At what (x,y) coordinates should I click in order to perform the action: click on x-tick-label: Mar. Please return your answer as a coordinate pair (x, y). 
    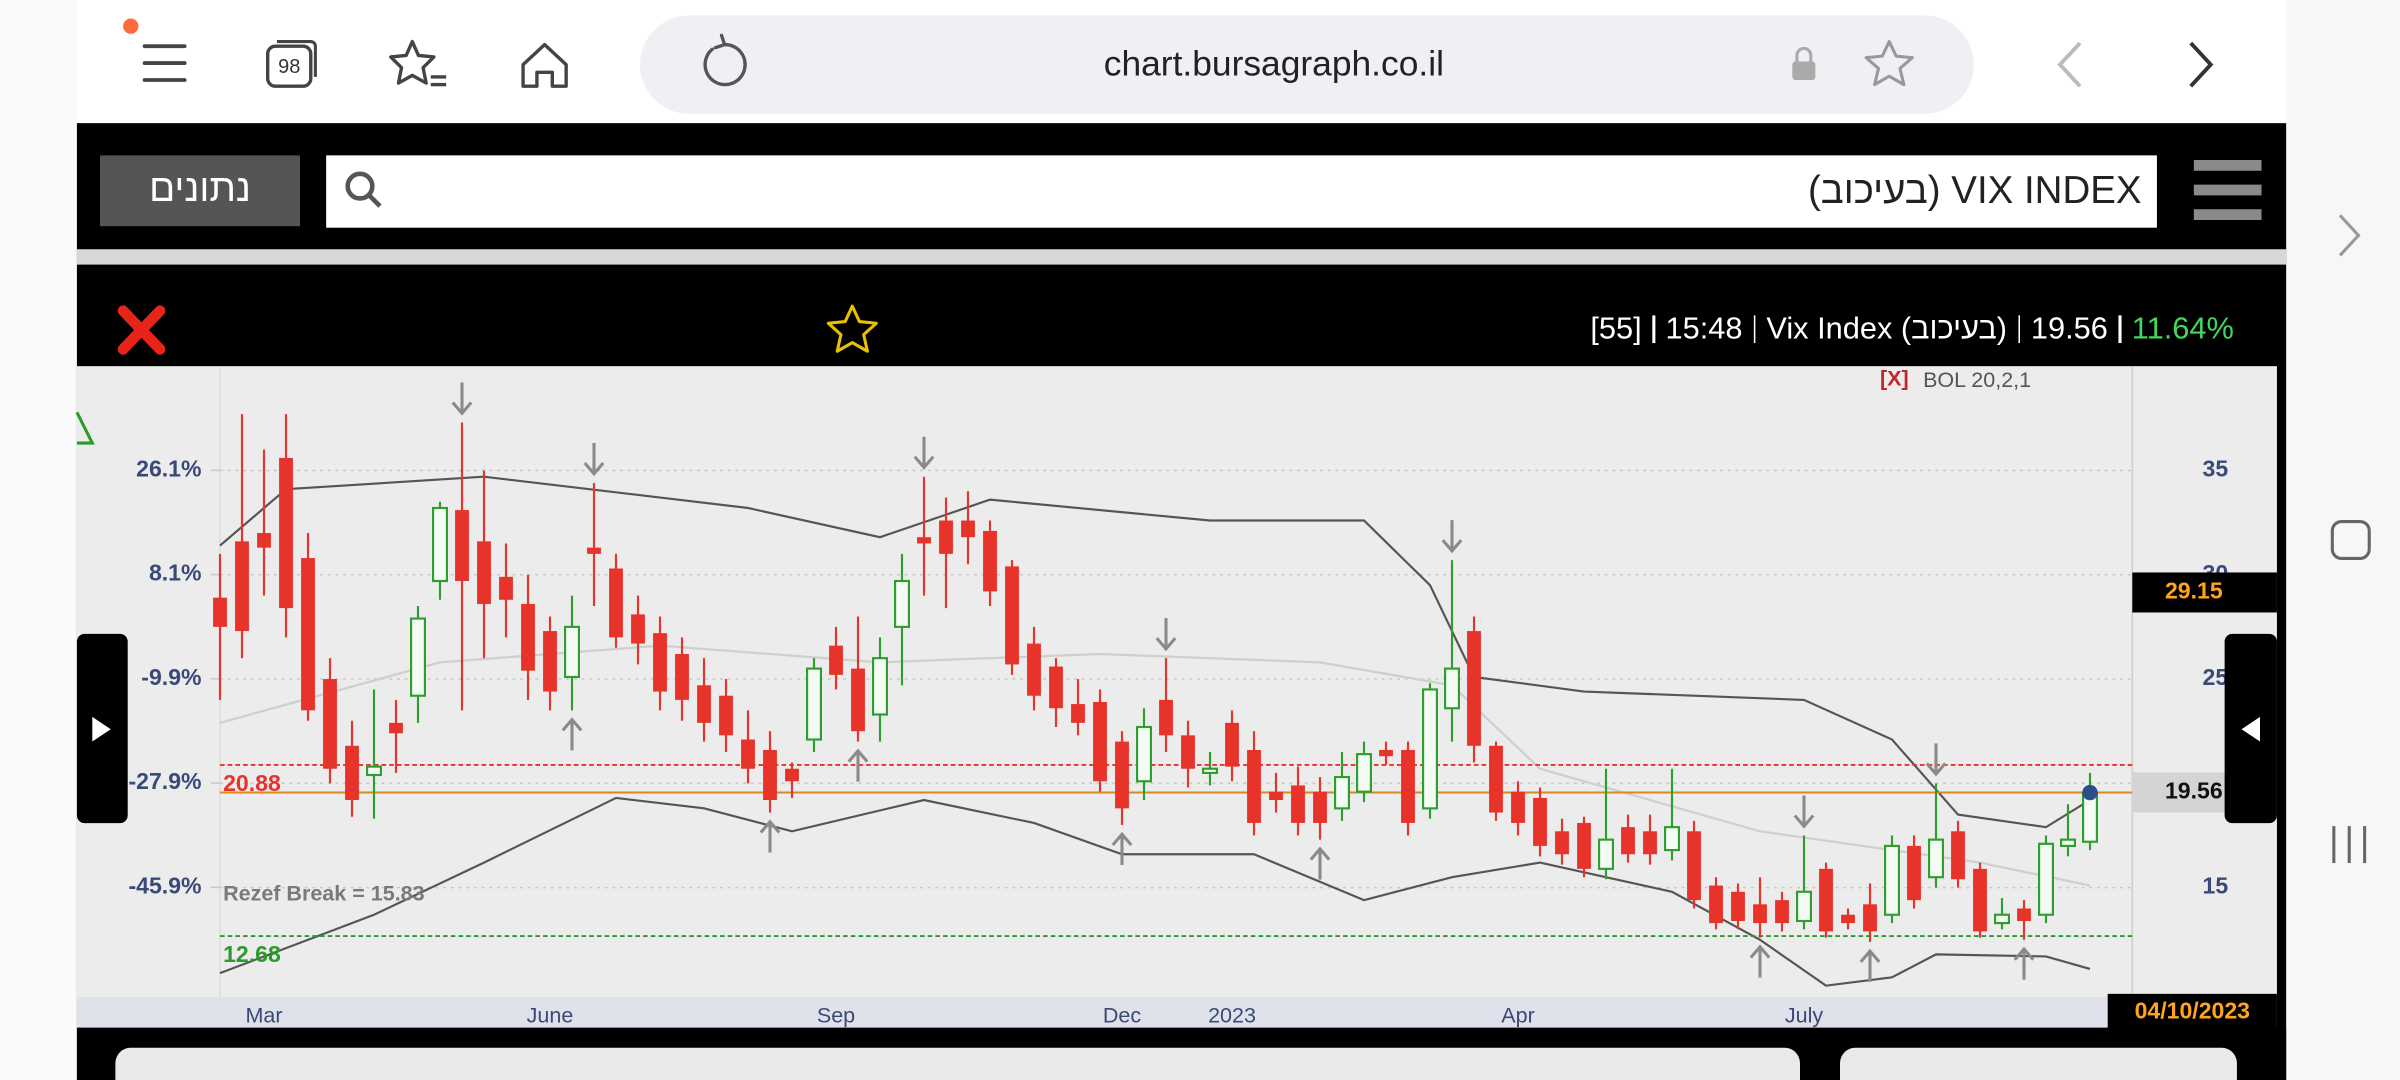
    Looking at the image, I should click on (263, 1016).